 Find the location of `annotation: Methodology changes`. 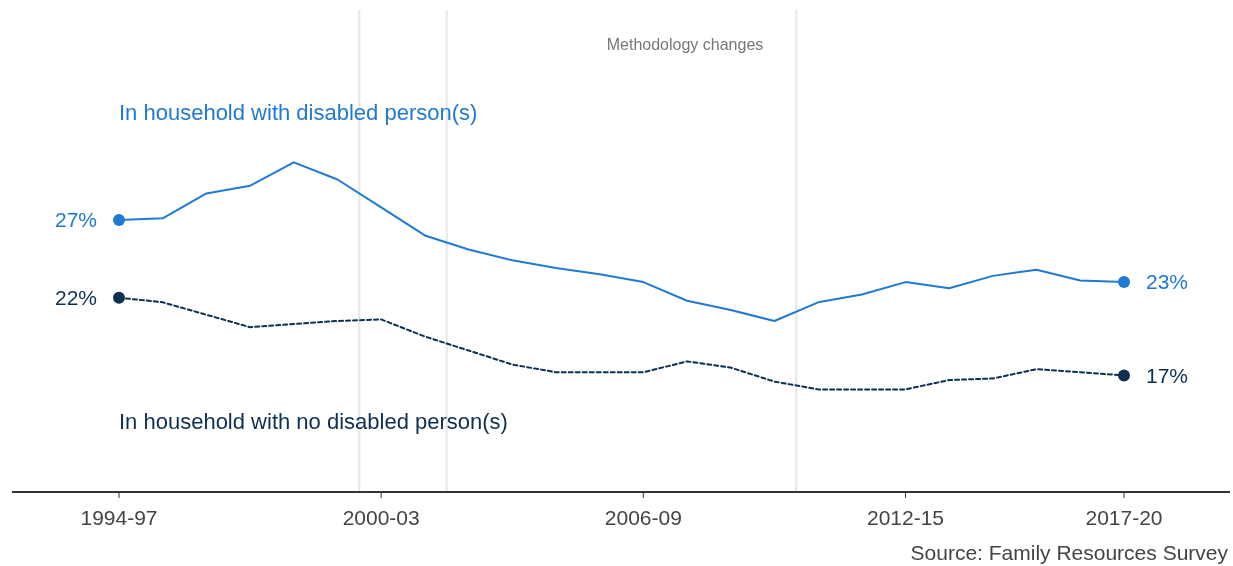

annotation: Methodology changes is located at coordinates (685, 44).